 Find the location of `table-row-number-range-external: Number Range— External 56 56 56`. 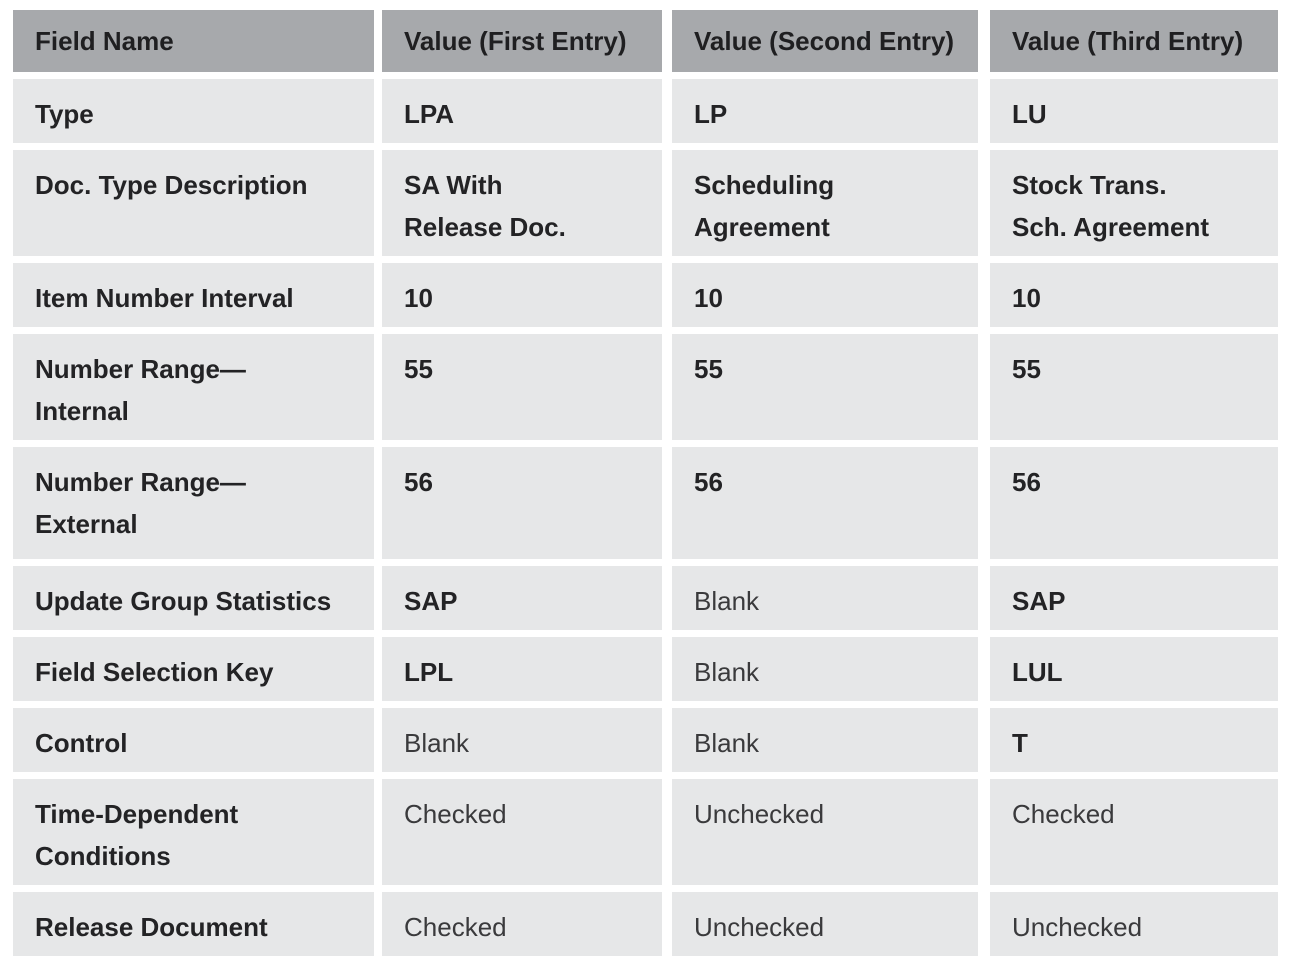

table-row-number-range-external: Number Range— External 56 56 56 is located at coordinates (645, 503).